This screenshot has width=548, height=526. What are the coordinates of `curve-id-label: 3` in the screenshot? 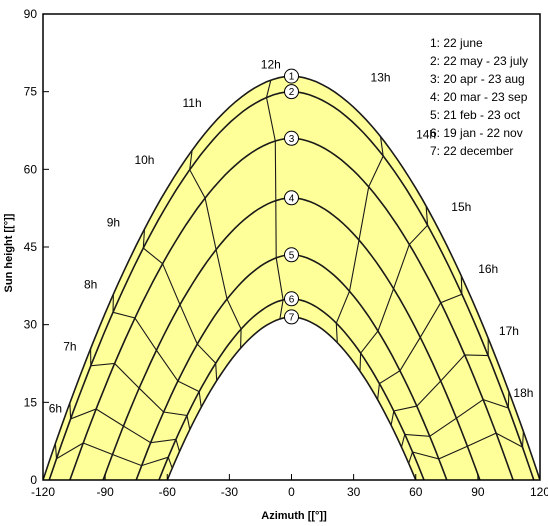 It's located at (292, 139).